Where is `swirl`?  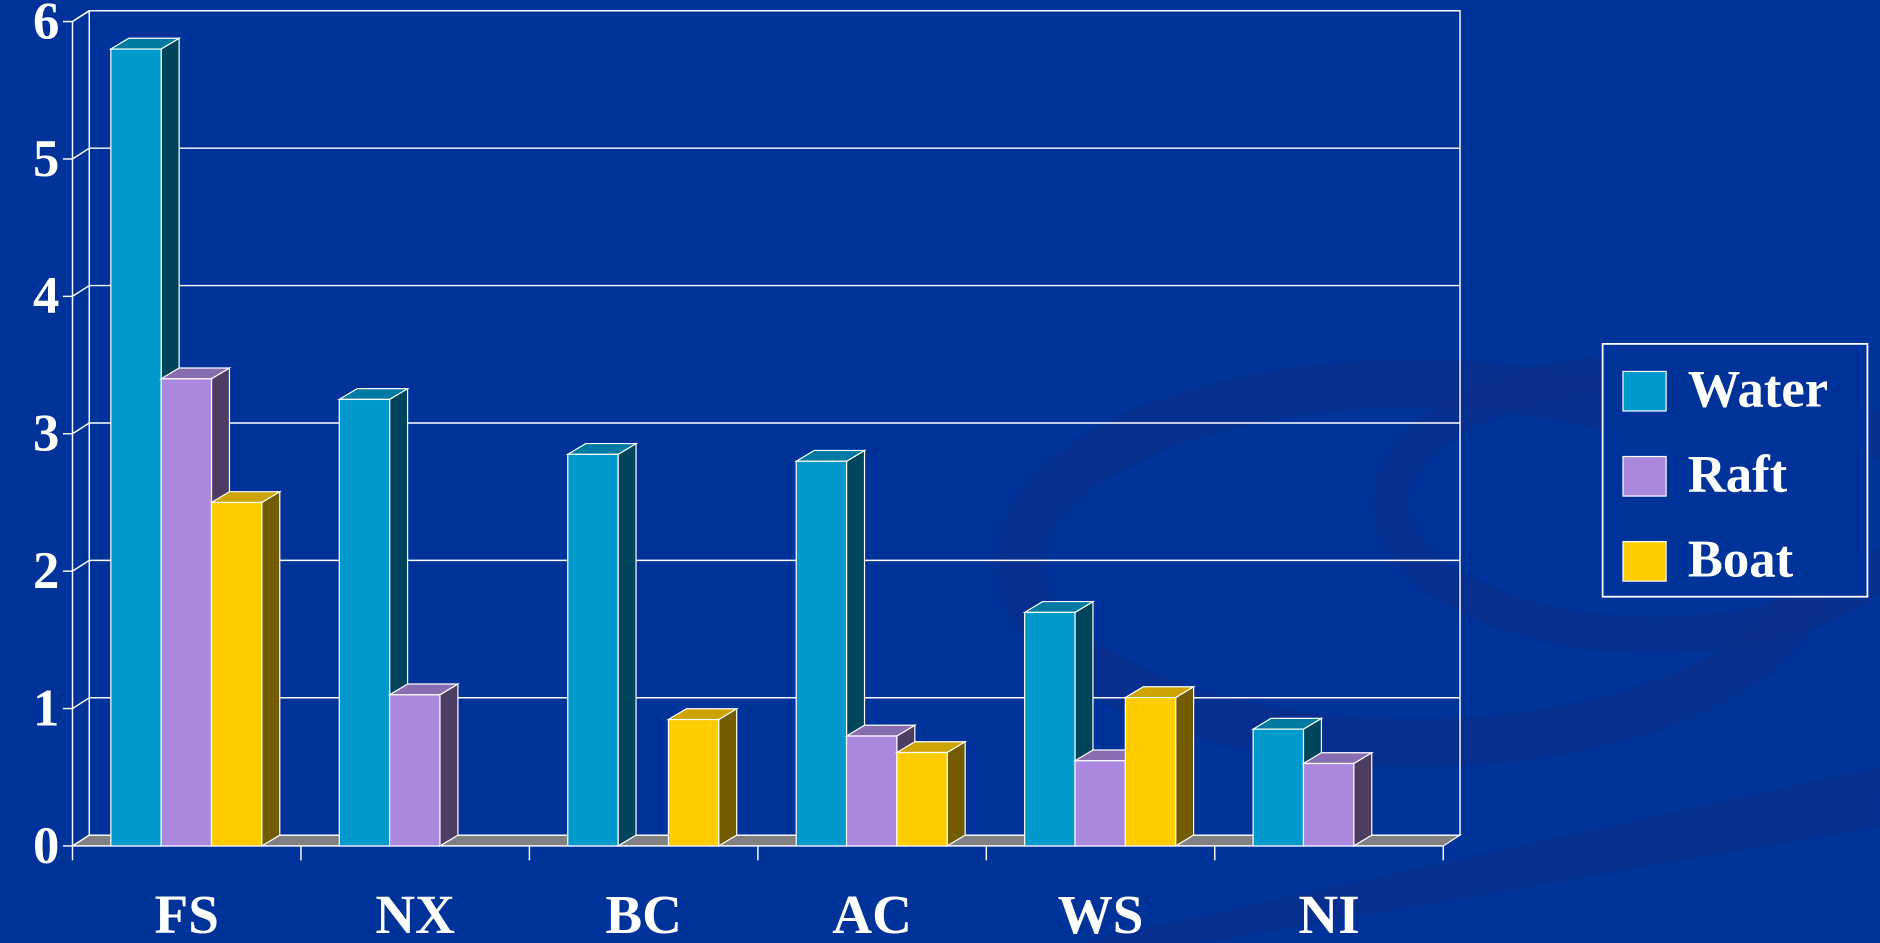
swirl is located at coordinates (1479, 854).